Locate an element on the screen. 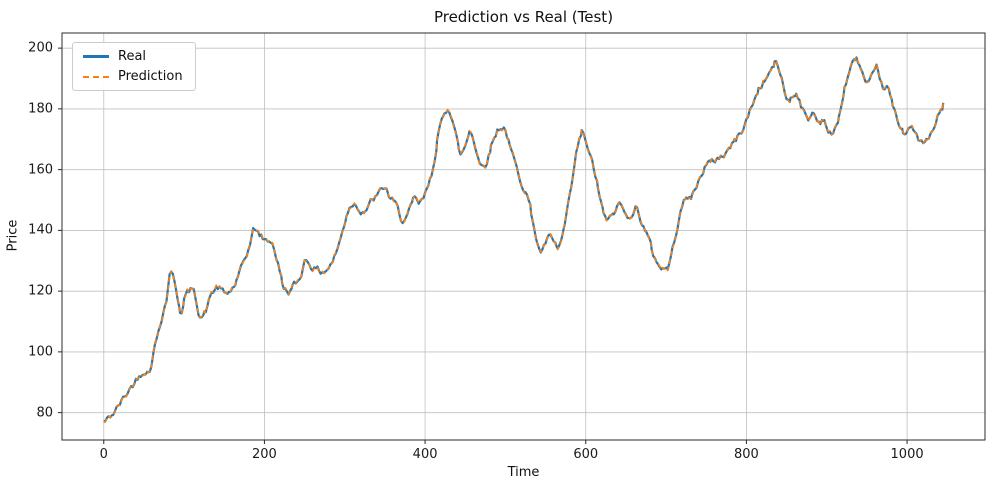 Image resolution: width=996 pixels, height=486 pixels. y-tick-label: 160 is located at coordinates (40, 170).